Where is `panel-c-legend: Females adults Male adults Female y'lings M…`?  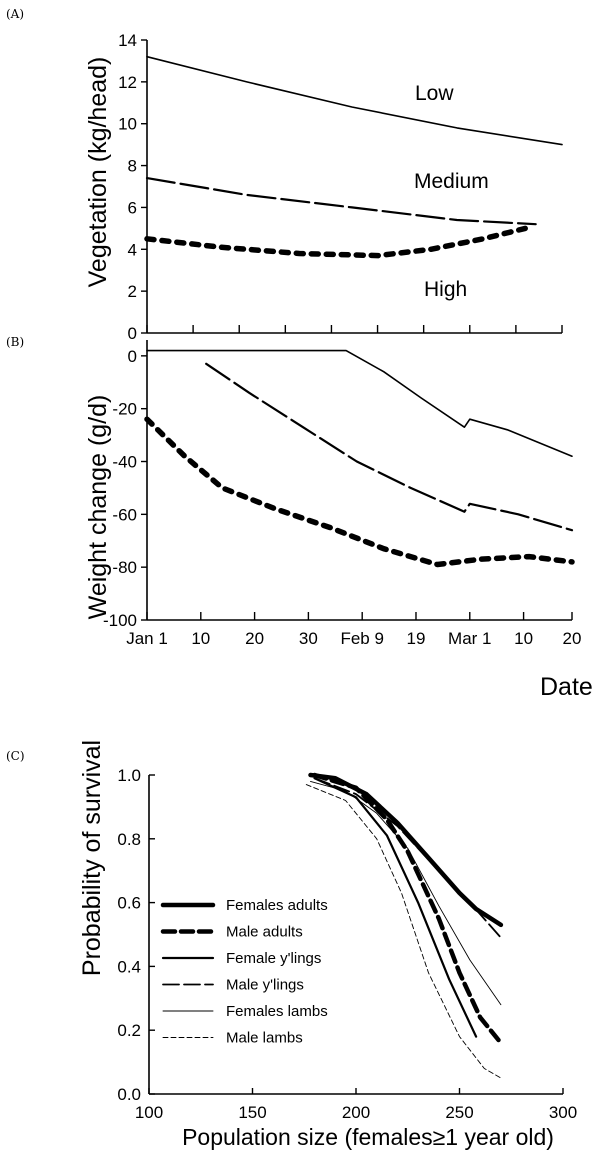
panel-c-legend: Females adults Male adults Female y'lings M… is located at coordinates (244, 972).